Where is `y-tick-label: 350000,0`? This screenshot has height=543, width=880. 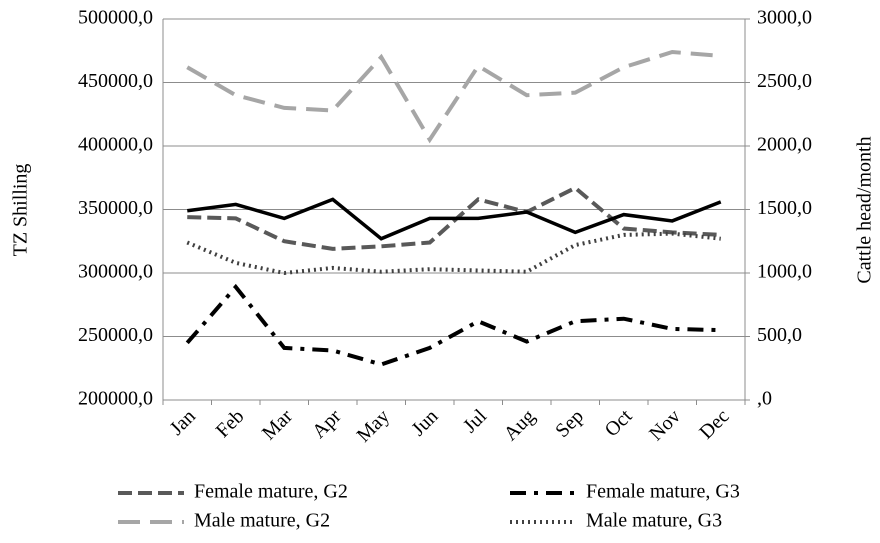
y-tick-label: 350000,0 is located at coordinates (115, 208).